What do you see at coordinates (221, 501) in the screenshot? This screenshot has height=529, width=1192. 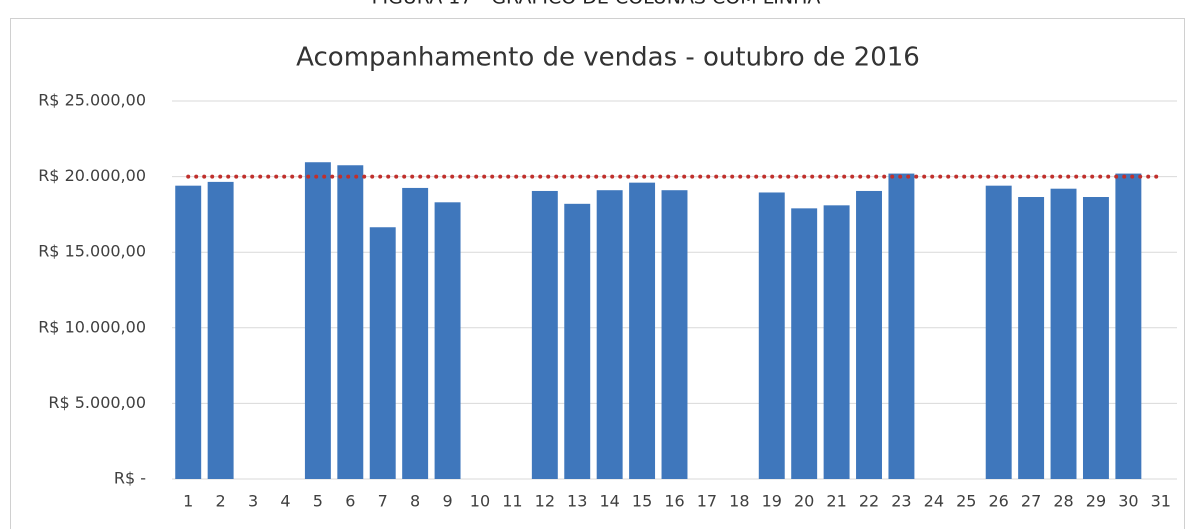 I see `x-tick-label: 2` at bounding box center [221, 501].